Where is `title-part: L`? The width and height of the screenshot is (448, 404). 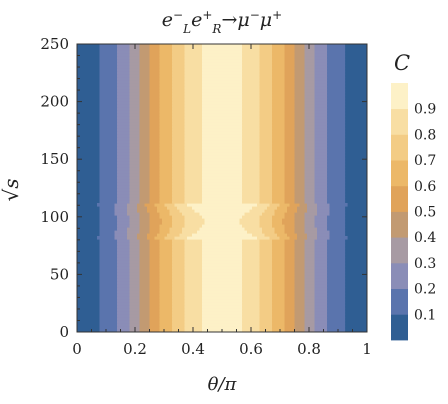
title-part: L is located at coordinates (186, 29).